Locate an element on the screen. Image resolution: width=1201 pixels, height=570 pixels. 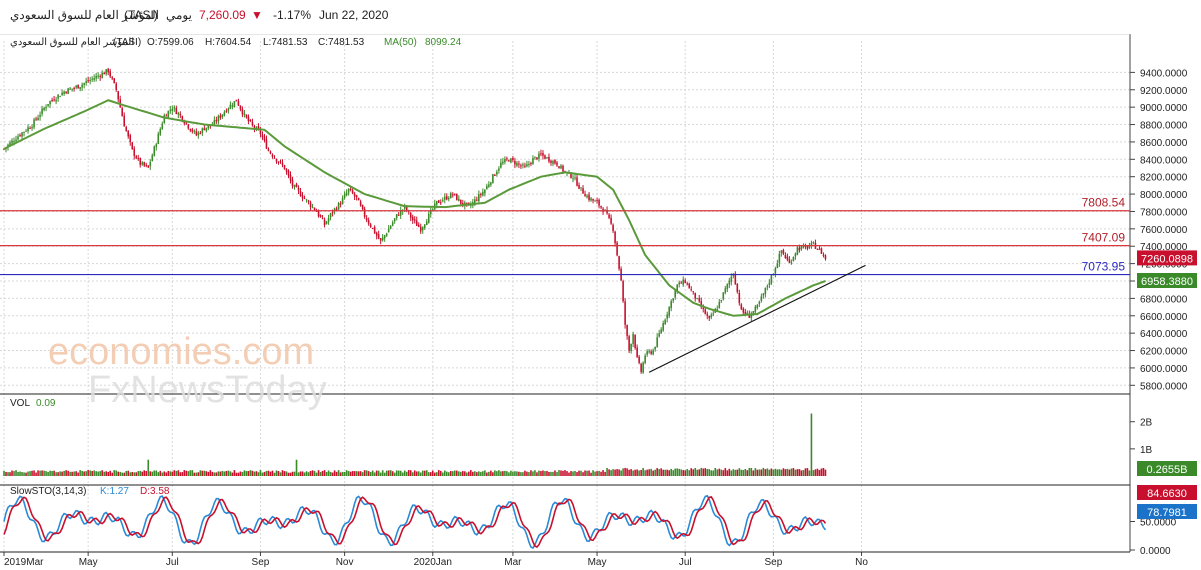
ma-last-tag: 6958.3880 is located at coordinates (1167, 282).